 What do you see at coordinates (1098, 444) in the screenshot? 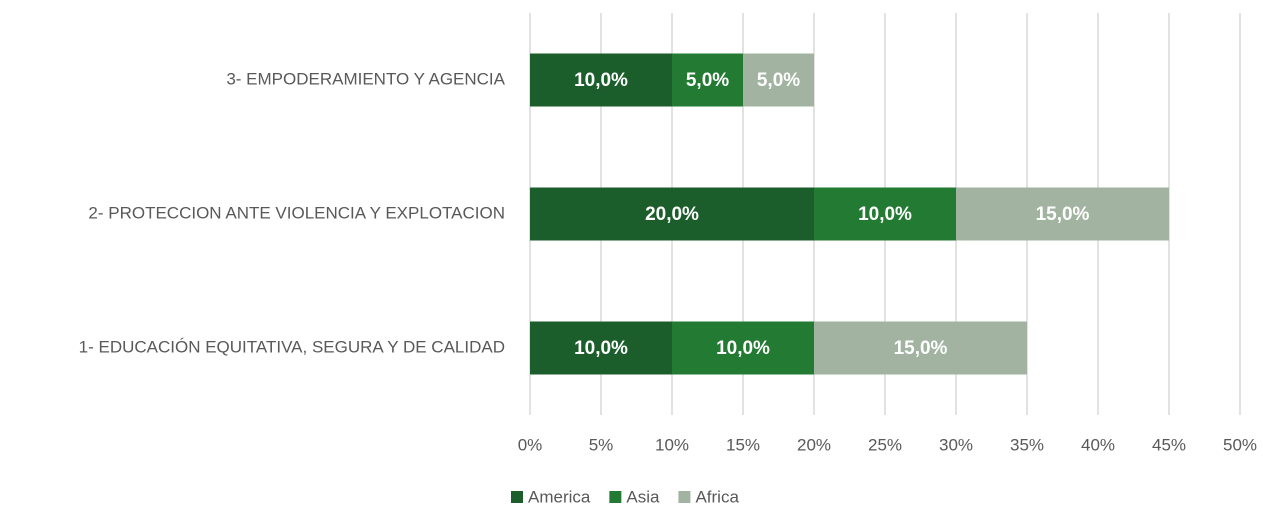
I see `x-tick-label: 40%` at bounding box center [1098, 444].